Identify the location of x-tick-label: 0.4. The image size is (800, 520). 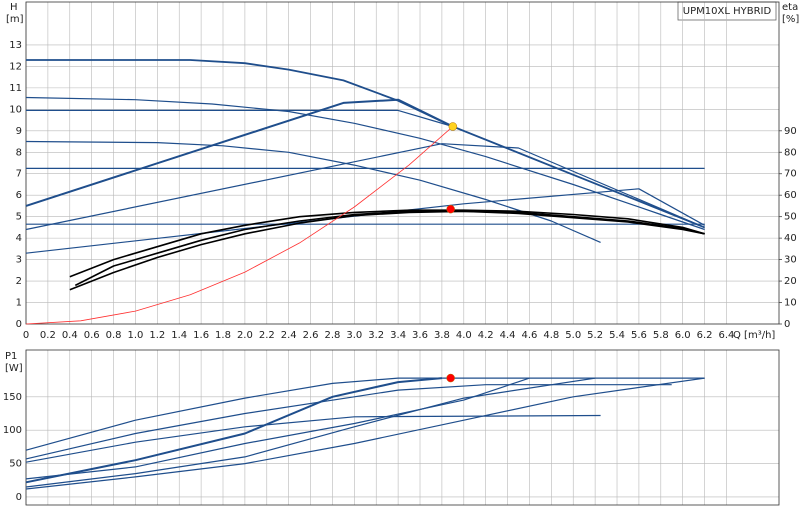
(70, 335).